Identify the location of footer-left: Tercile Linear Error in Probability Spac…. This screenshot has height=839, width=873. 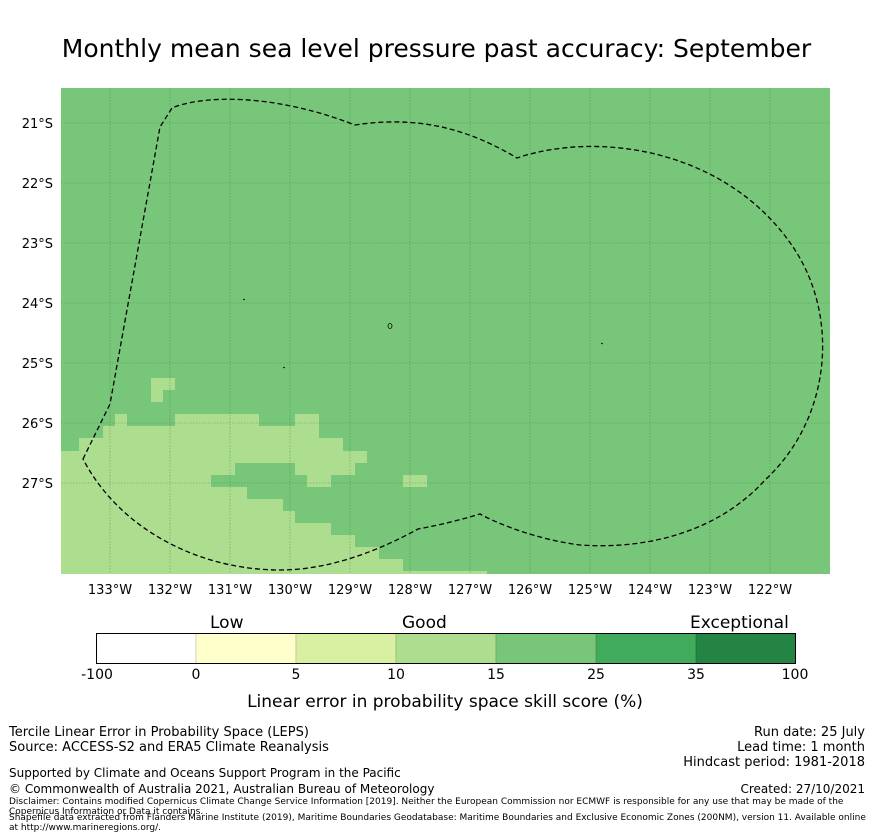
(169, 740).